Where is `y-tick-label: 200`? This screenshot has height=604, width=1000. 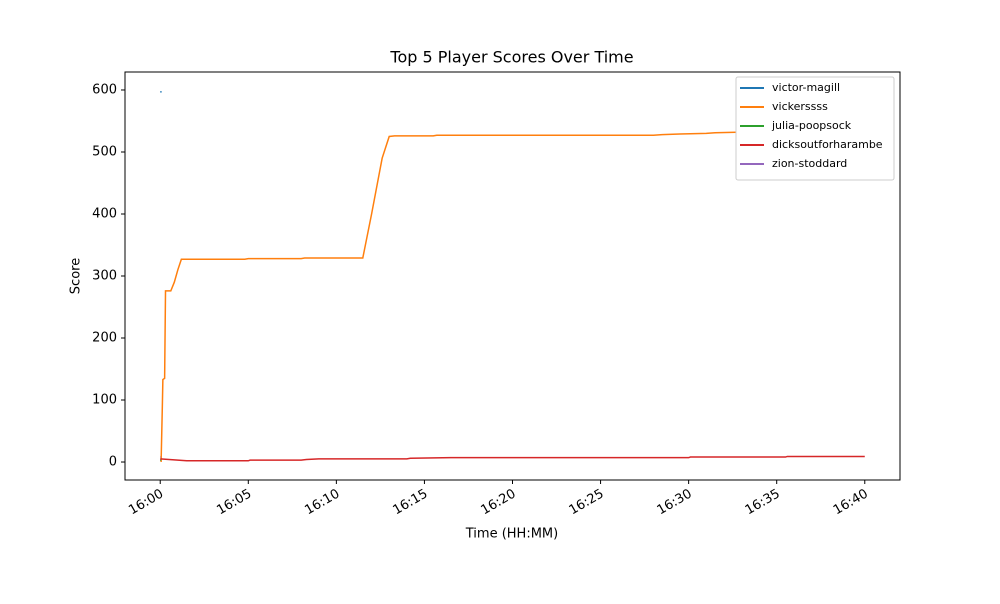 y-tick-label: 200 is located at coordinates (104, 338).